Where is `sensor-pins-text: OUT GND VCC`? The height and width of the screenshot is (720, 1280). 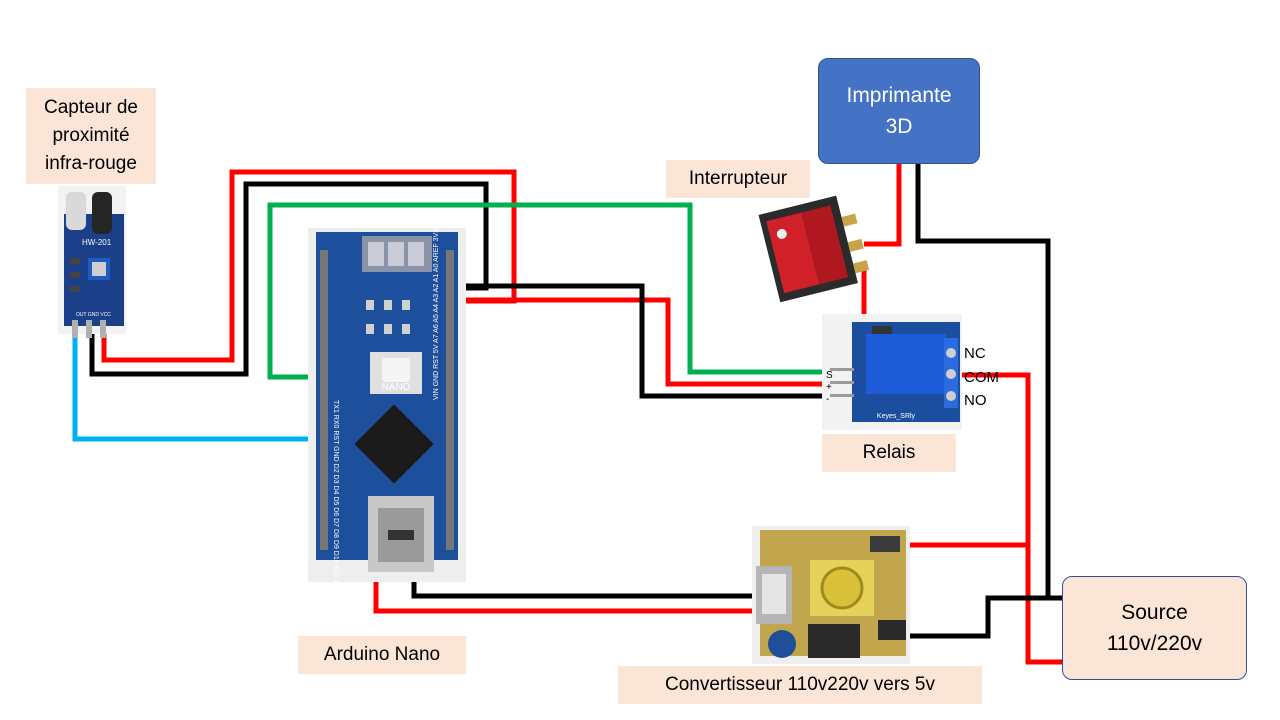
sensor-pins-text: OUT GND VCC is located at coordinates (93, 315).